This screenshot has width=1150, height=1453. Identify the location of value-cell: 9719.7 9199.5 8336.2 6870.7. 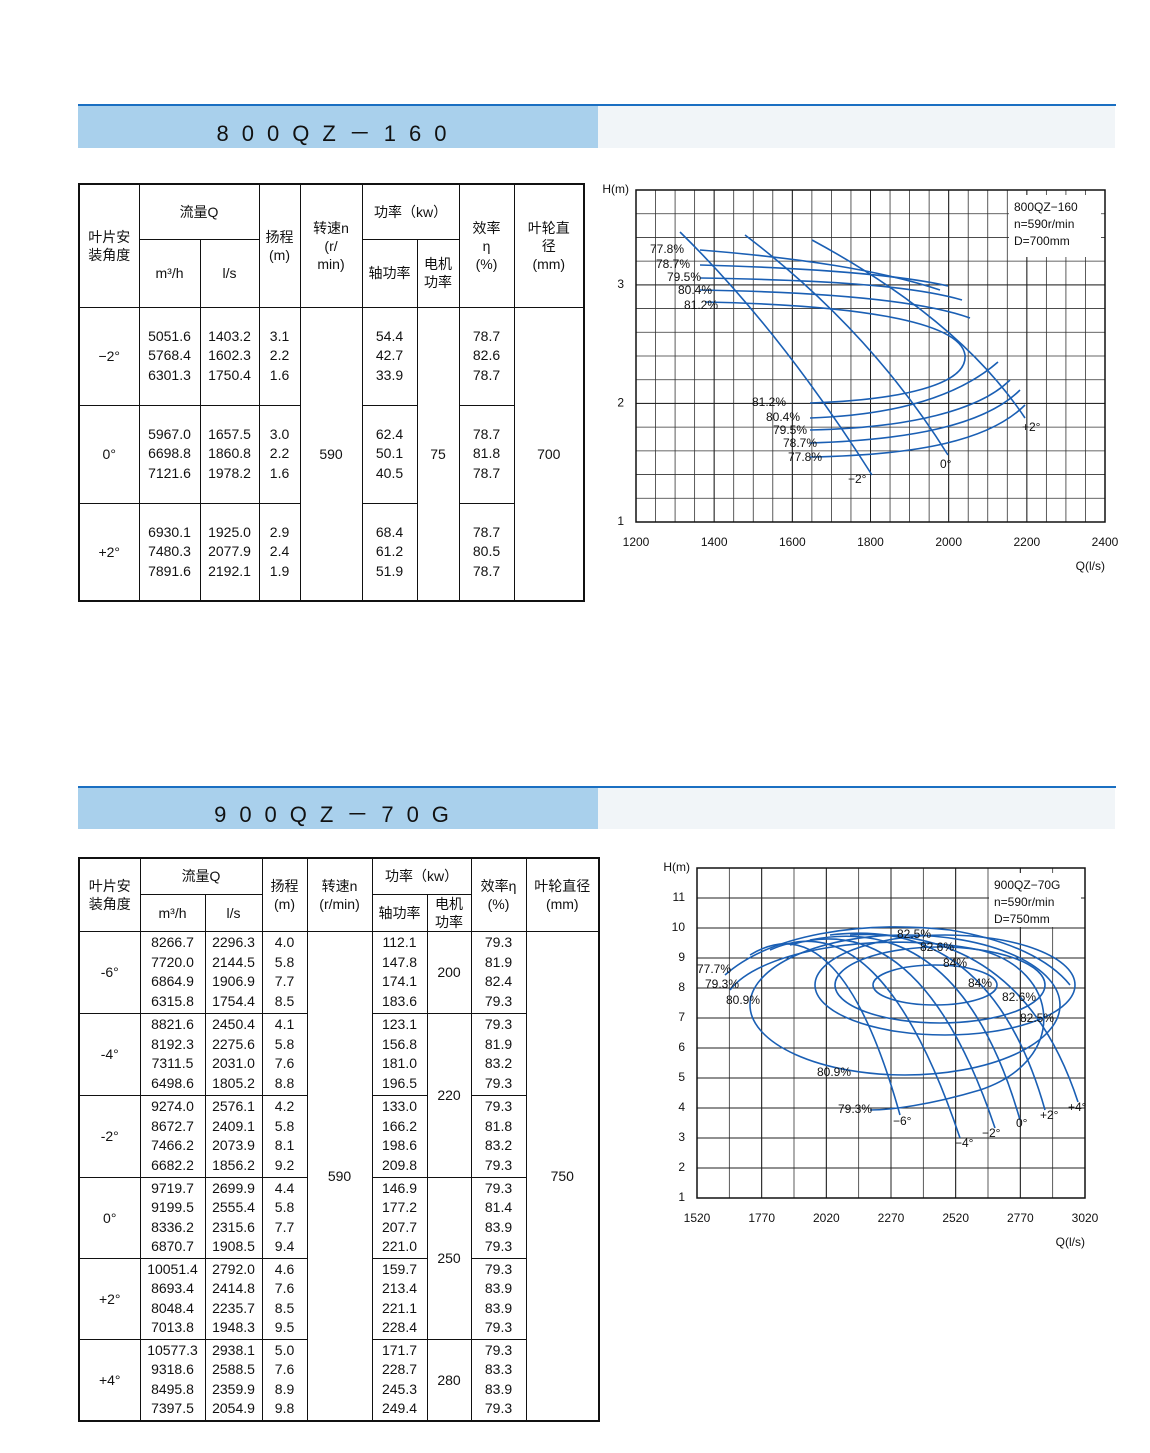
(172, 1217).